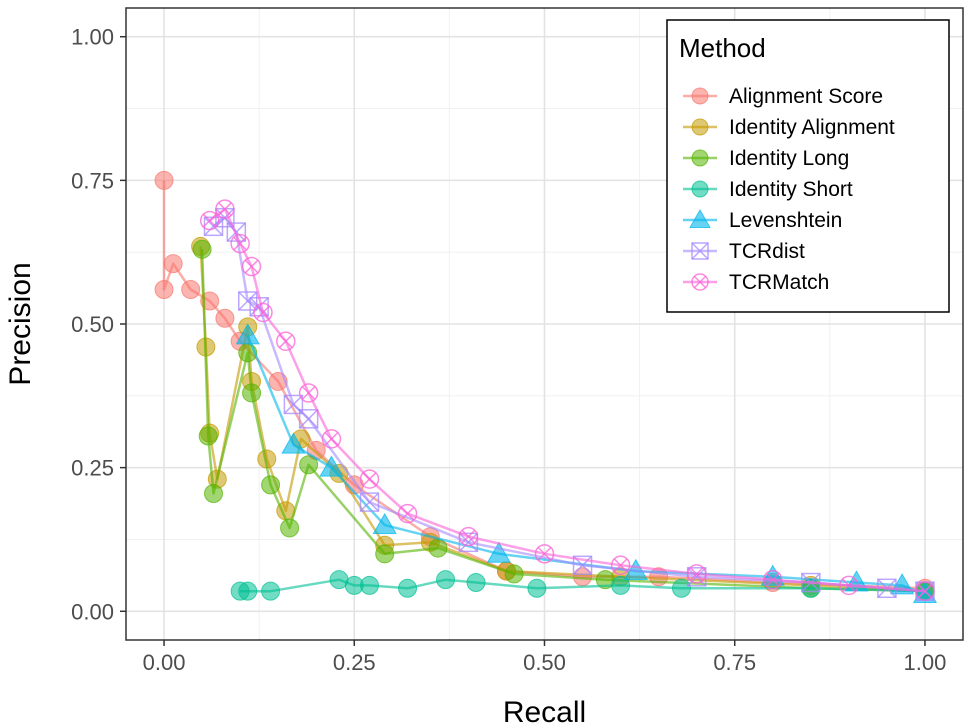 The height and width of the screenshot is (728, 976). I want to click on data-point-alignment-score, so click(191, 290).